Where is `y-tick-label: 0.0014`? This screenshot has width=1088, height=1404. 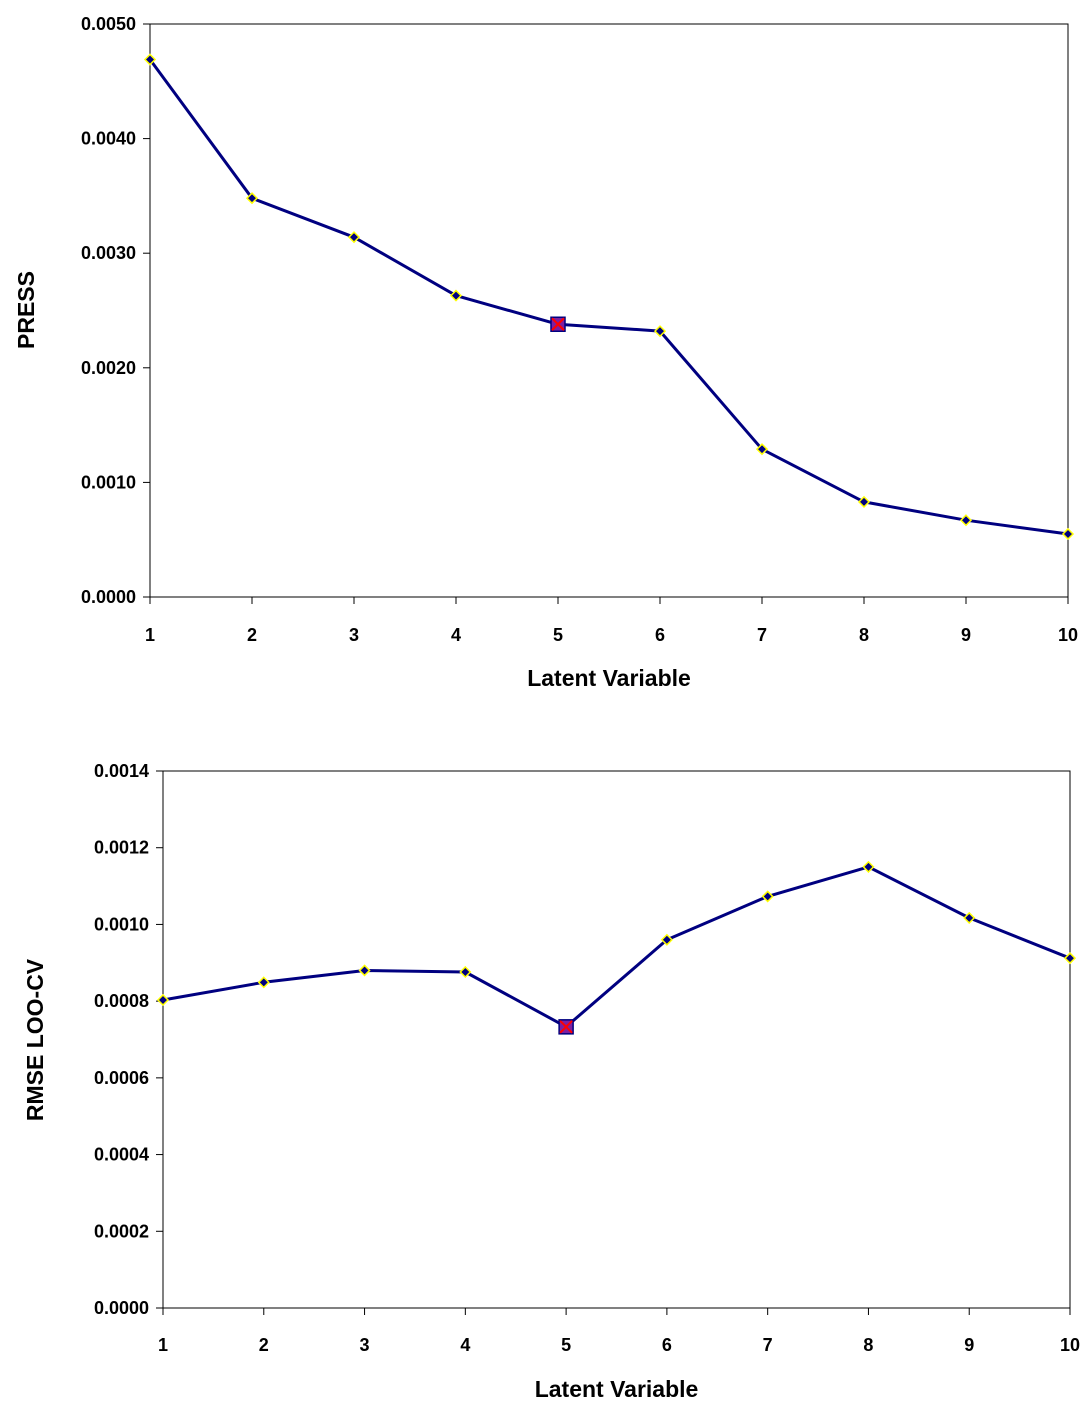
y-tick-label: 0.0014 is located at coordinates (121, 771).